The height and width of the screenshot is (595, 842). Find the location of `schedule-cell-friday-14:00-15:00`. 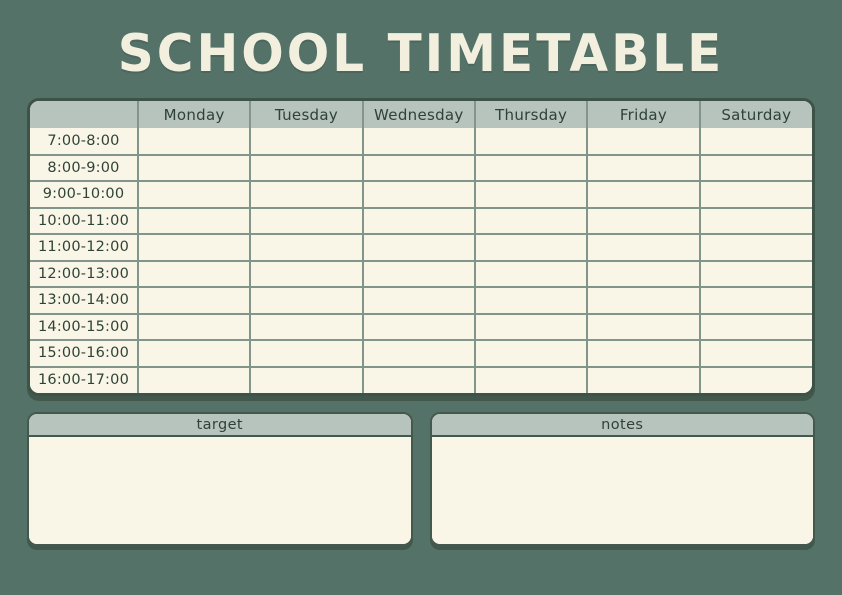

schedule-cell-friday-14:00-15:00 is located at coordinates (643, 326).